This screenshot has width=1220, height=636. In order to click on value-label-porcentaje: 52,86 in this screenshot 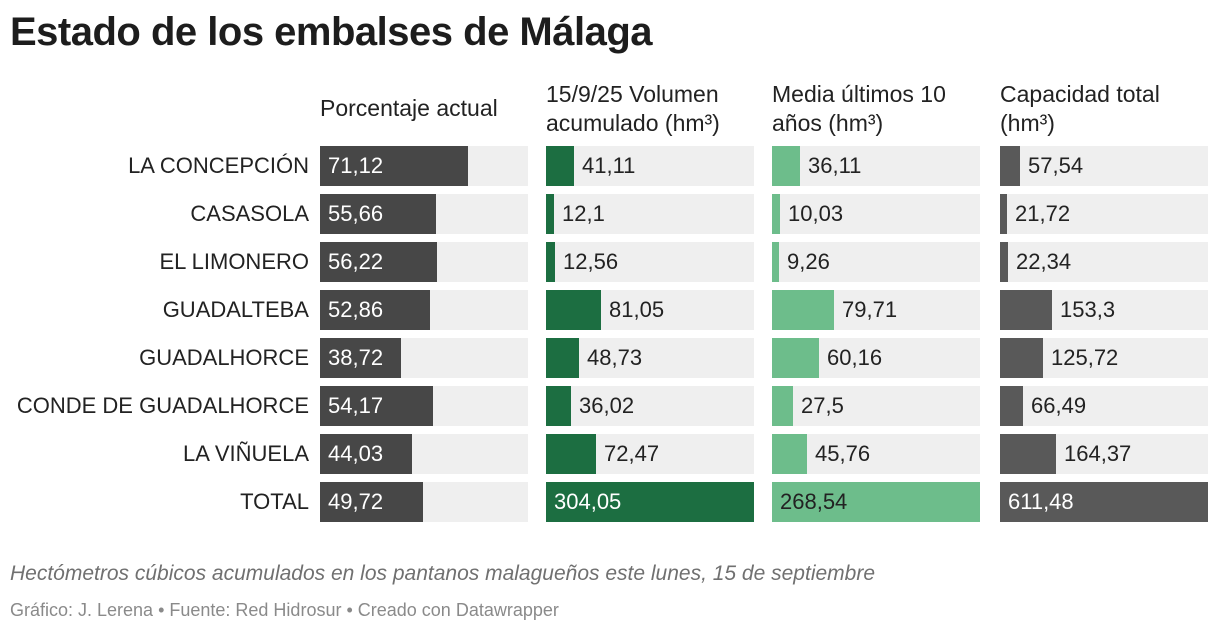, I will do `click(356, 309)`.